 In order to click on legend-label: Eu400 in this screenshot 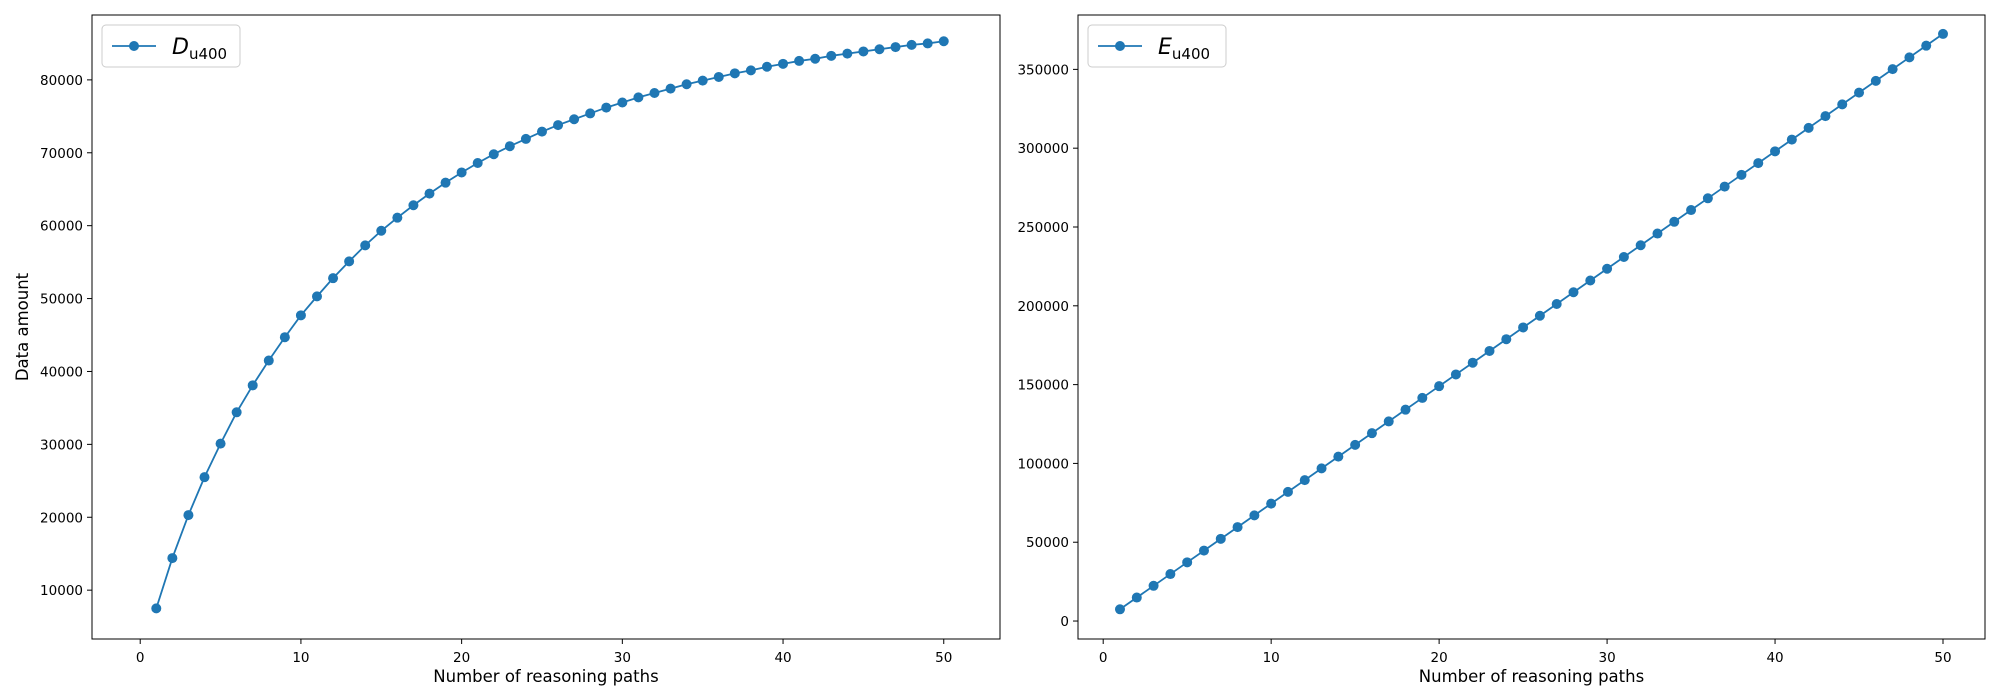, I will do `click(1184, 49)`.